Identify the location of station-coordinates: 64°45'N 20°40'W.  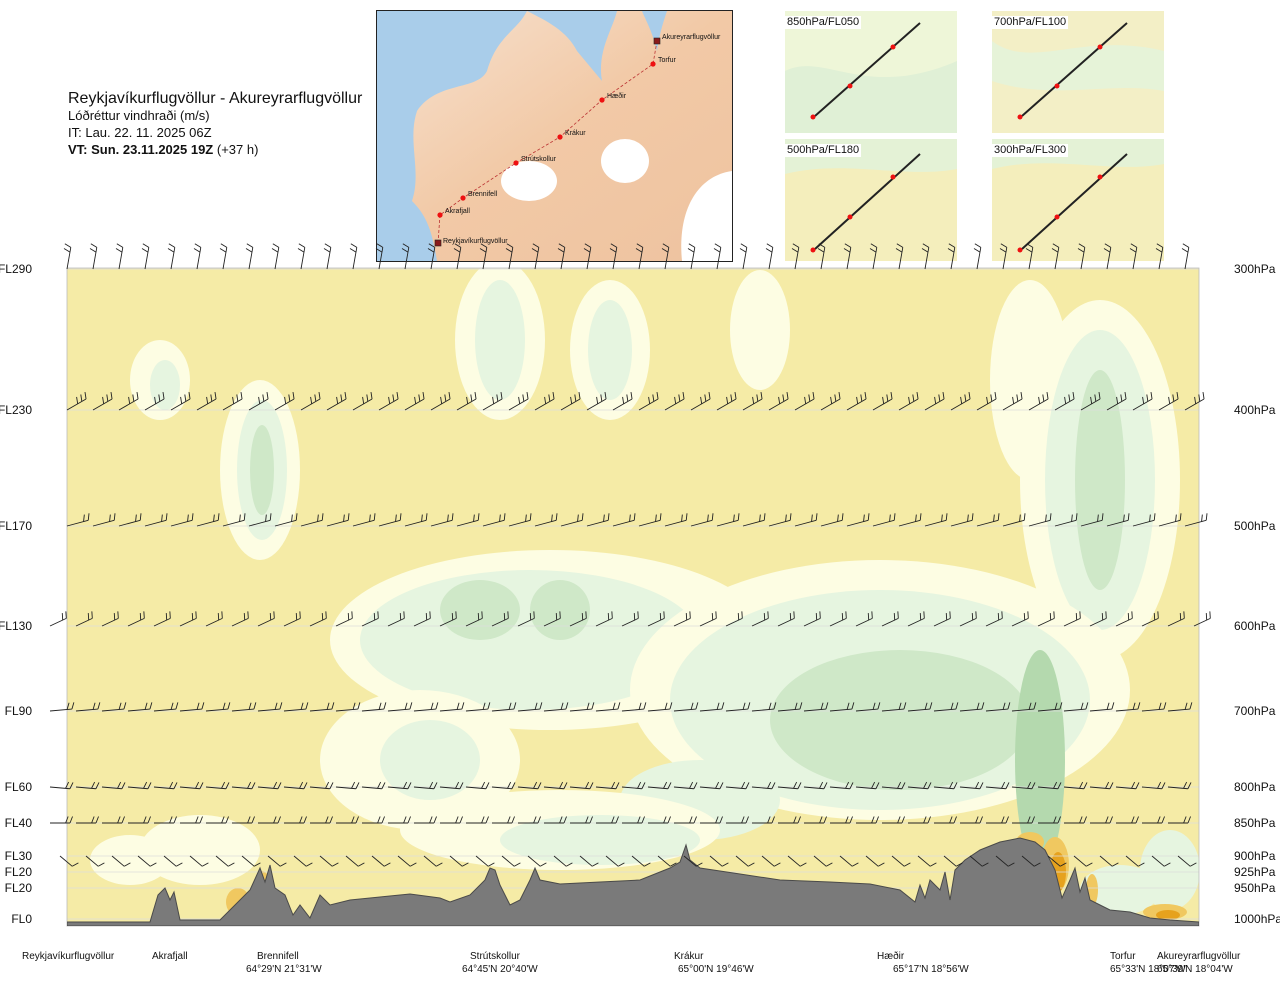
(500, 969).